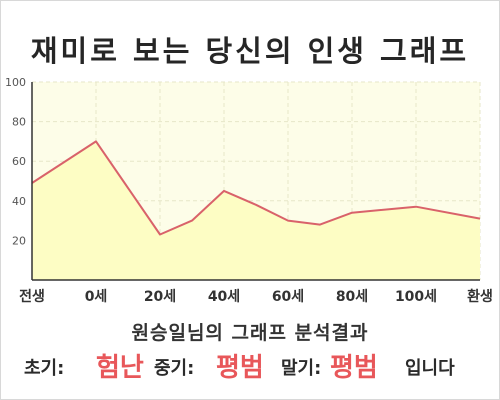  What do you see at coordinates (224, 297) in the screenshot?
I see `x-tick-label: 40세` at bounding box center [224, 297].